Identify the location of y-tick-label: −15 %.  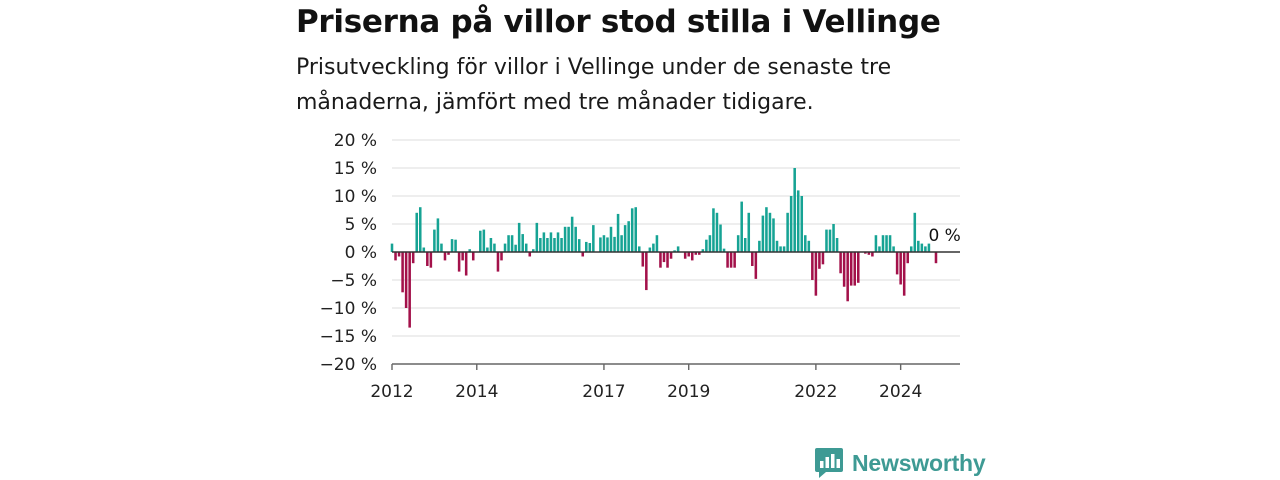
(348, 337).